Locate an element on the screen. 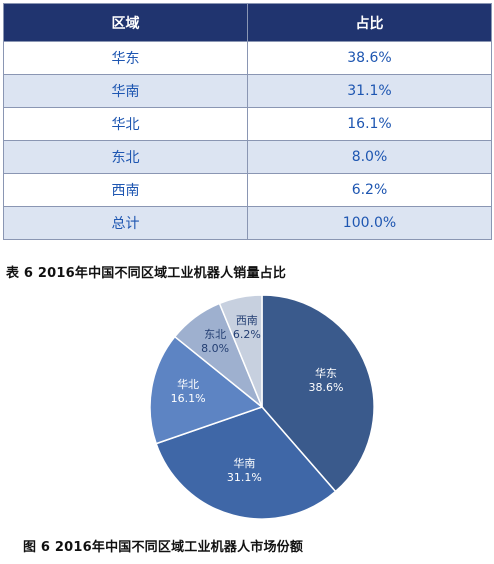  table-row: 西南 6.2% is located at coordinates (247, 190).